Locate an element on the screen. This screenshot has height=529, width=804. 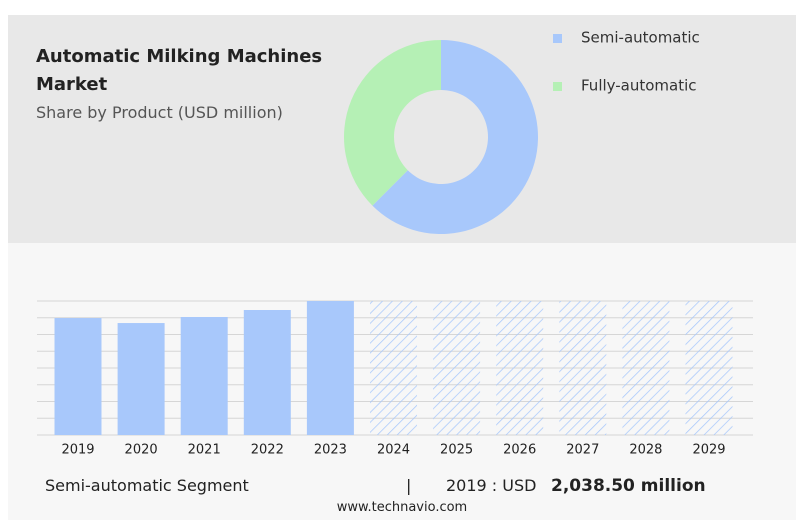
legend-label: Semi-automatic is located at coordinates (640, 38).